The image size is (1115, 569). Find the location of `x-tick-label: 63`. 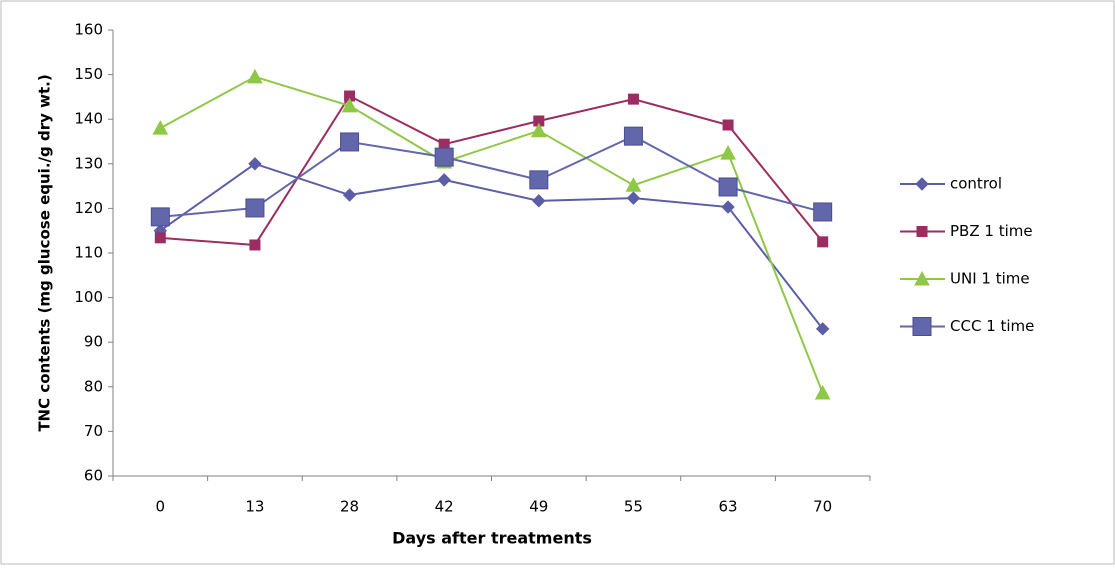

x-tick-label: 63 is located at coordinates (728, 507).